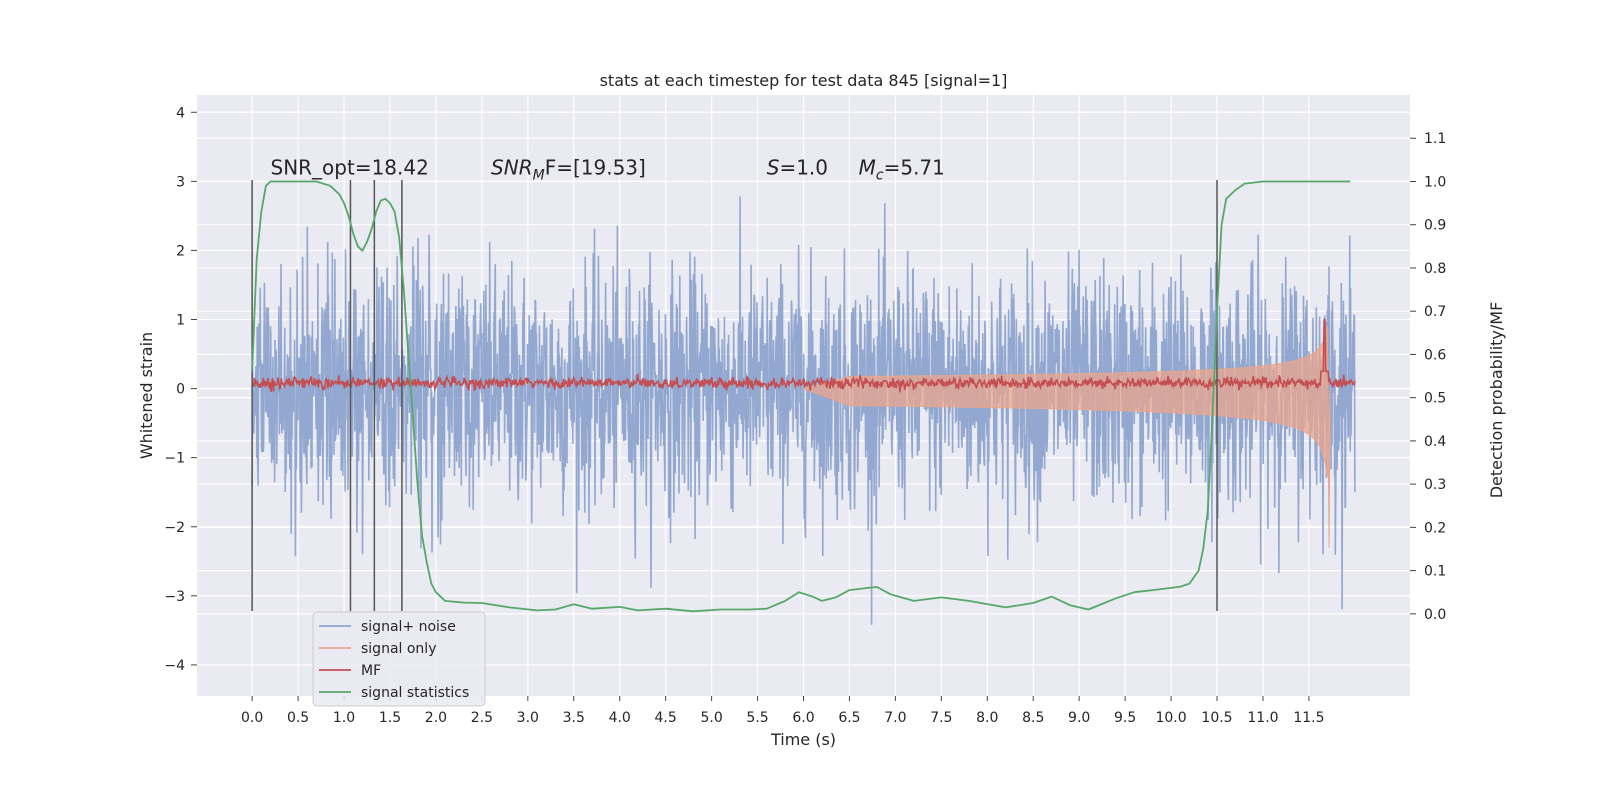  What do you see at coordinates (1079, 718) in the screenshot?
I see `x-tick-label: 9.0` at bounding box center [1079, 718].